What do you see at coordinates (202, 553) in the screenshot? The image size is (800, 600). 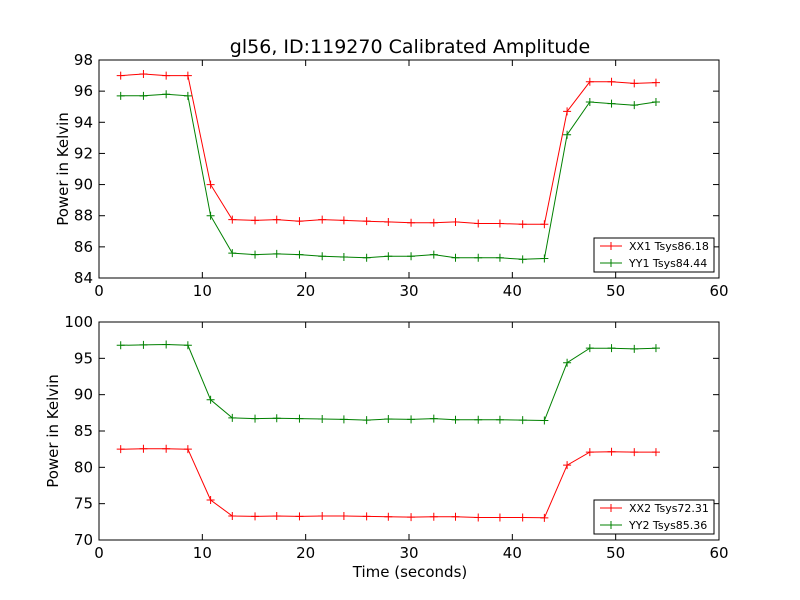 I see `bottom-x-tick-label: 10` at bounding box center [202, 553].